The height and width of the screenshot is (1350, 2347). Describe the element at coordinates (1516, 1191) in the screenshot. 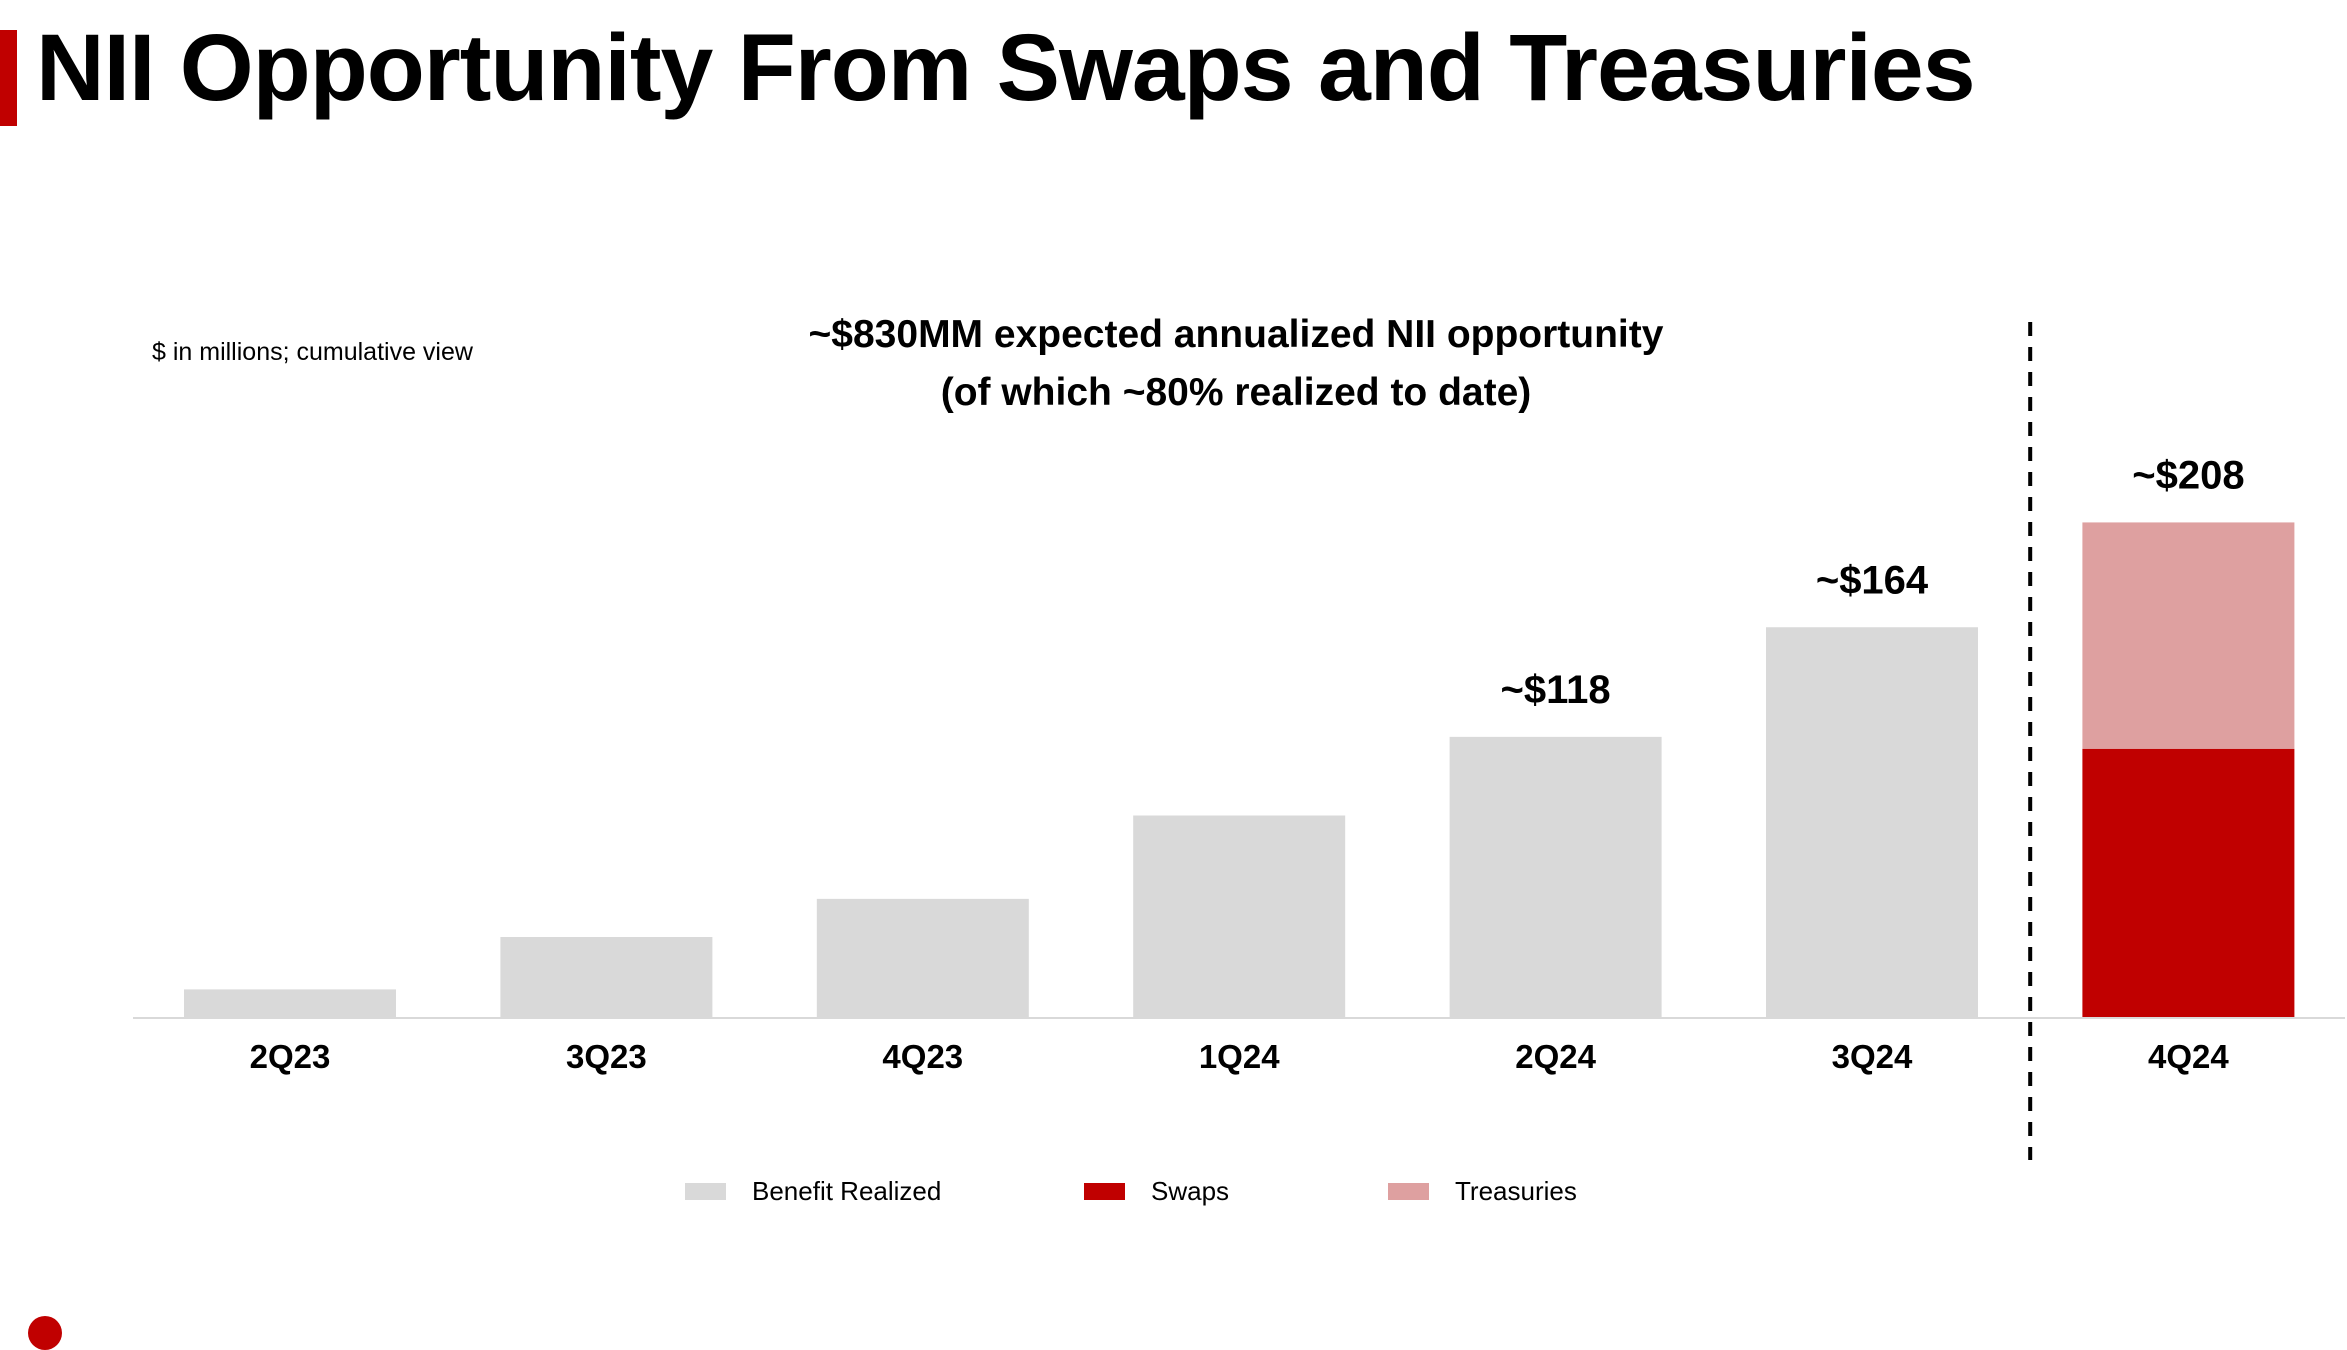

I see `legend-label-treasuries: Treasuries` at that location.